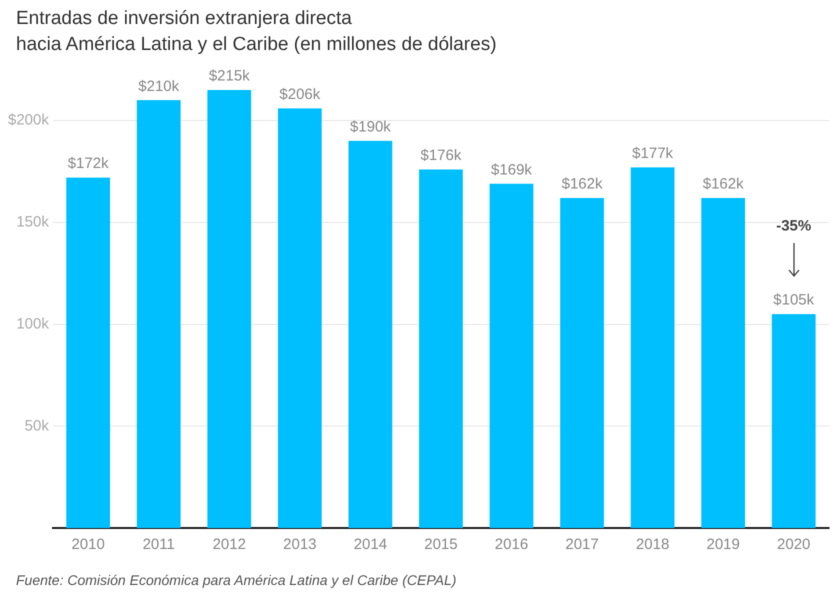 This screenshot has height=604, width=835. Describe the element at coordinates (653, 153) in the screenshot. I see `data-label: $177k` at that location.